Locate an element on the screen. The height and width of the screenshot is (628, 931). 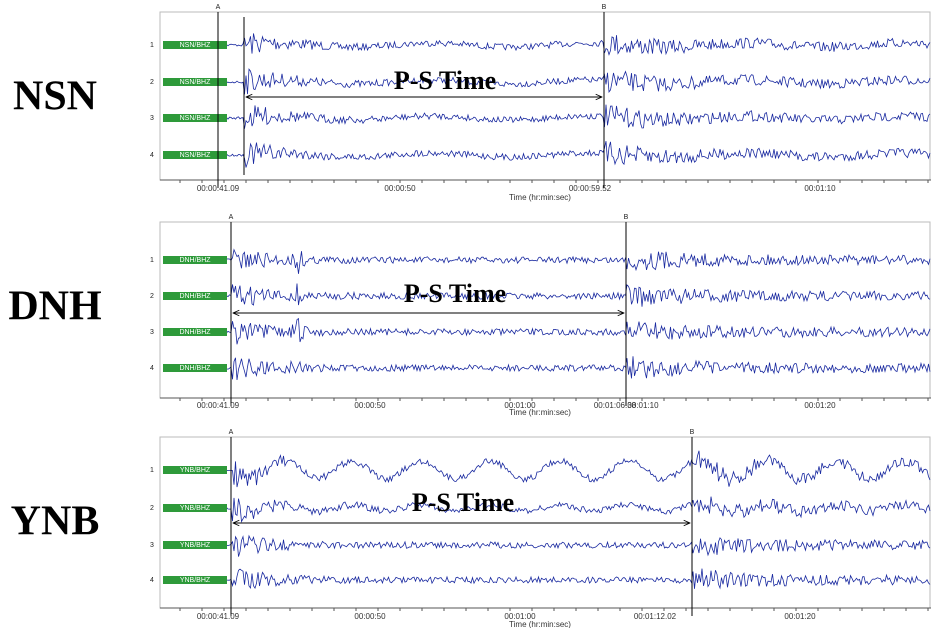
station-label: NSN is located at coordinates (55, 97).